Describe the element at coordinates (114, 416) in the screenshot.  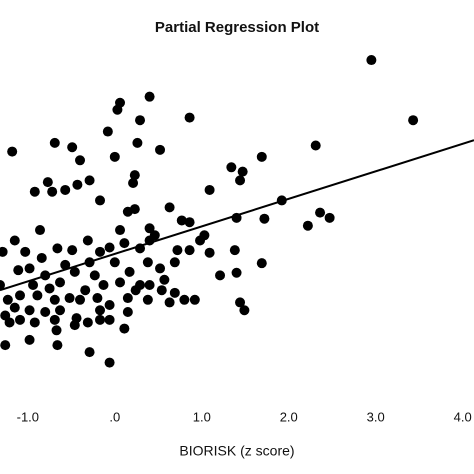
I see `x-tick-label: .0` at that location.